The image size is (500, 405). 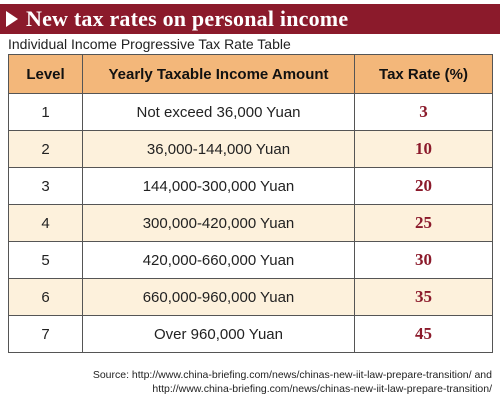 What do you see at coordinates (423, 149) in the screenshot?
I see `rate-cell: 10` at bounding box center [423, 149].